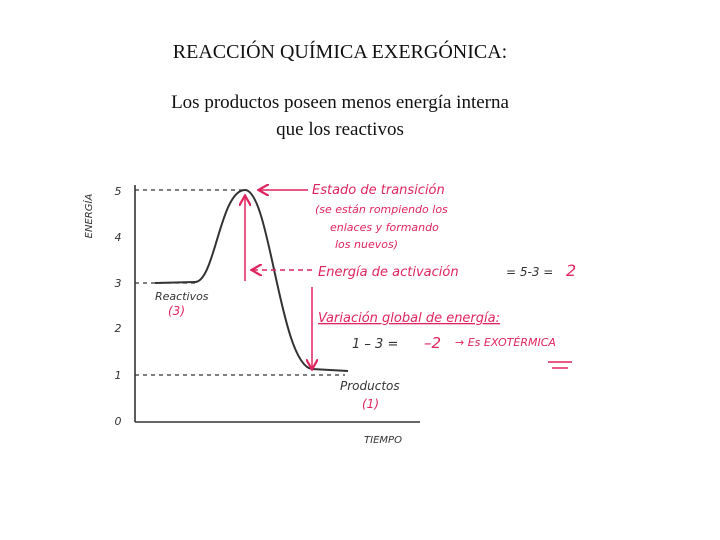  I want to click on transition-label: Estado de transición, so click(378, 190).